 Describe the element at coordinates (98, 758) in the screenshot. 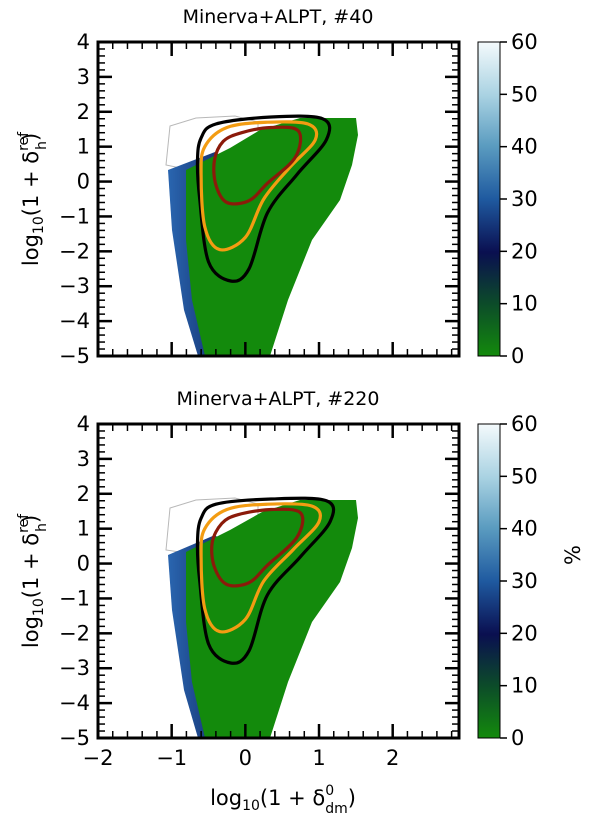

I see `x-tick-label: −2` at that location.